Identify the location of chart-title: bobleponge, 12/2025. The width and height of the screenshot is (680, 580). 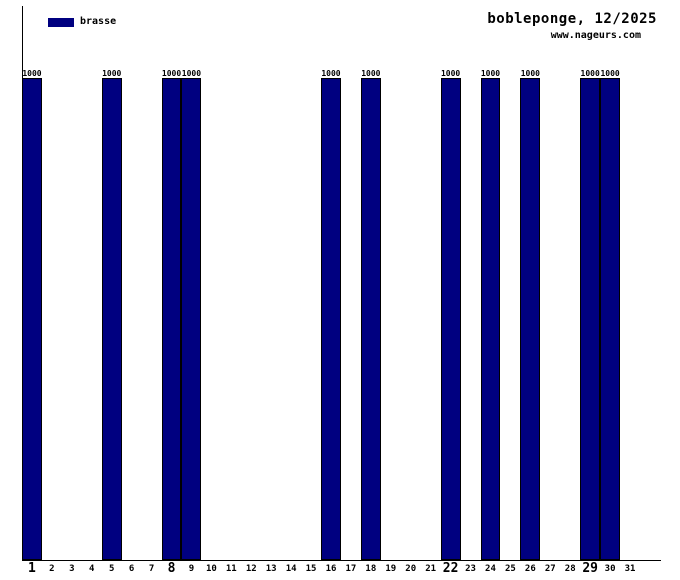
(572, 19).